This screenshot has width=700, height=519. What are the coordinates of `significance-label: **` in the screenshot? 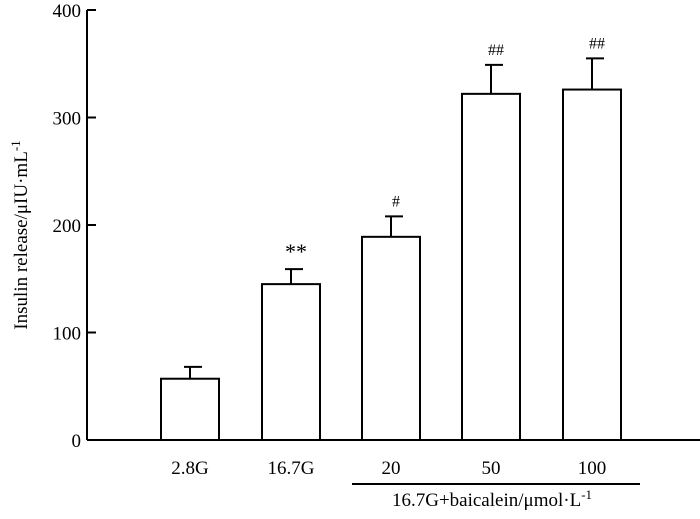 It's located at (296, 251).